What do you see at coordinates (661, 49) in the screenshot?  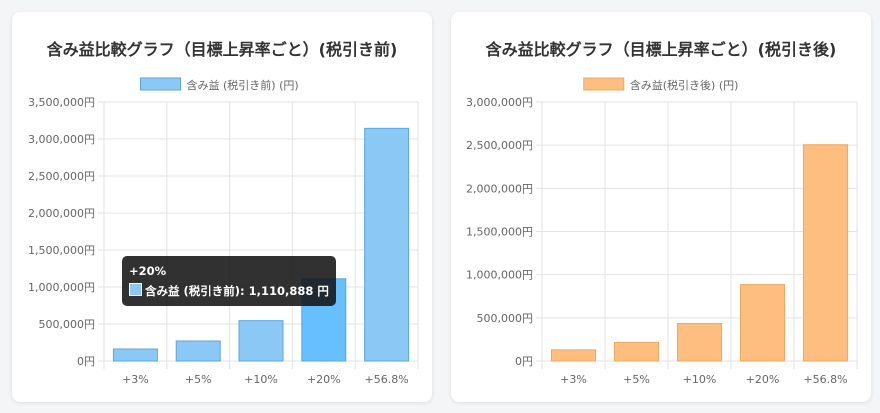 I see `chart-title: 含み益比較グラフ（目標上昇率ごと）(税引き後)` at bounding box center [661, 49].